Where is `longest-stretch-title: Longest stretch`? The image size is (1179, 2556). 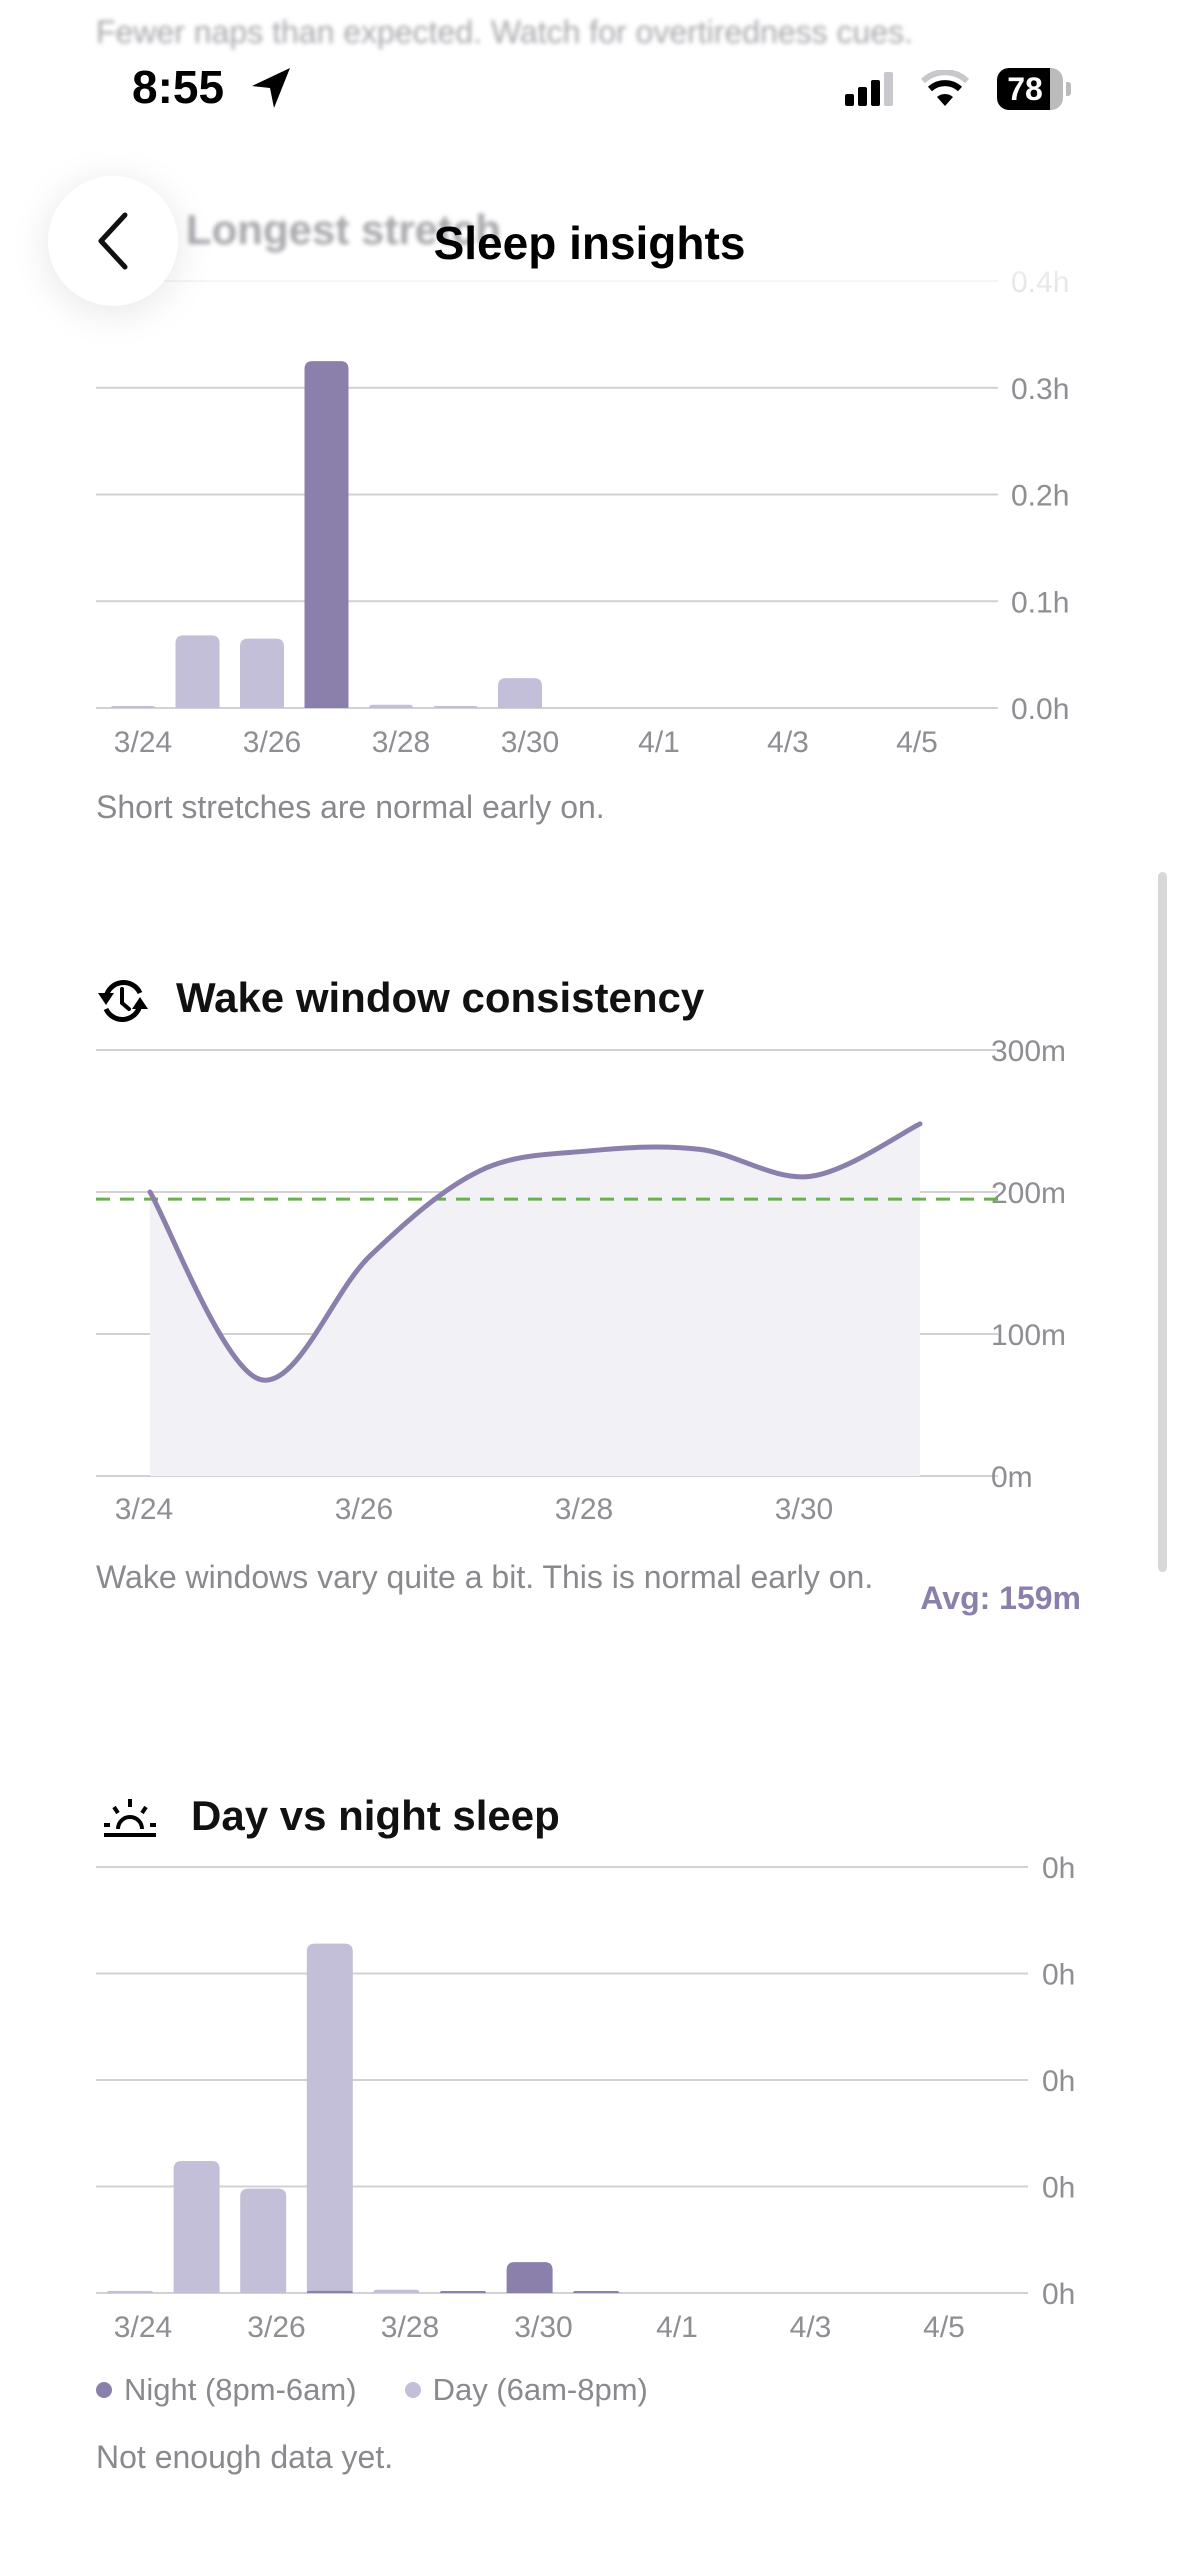
longest-stretch-title: Longest stretch is located at coordinates (344, 229).